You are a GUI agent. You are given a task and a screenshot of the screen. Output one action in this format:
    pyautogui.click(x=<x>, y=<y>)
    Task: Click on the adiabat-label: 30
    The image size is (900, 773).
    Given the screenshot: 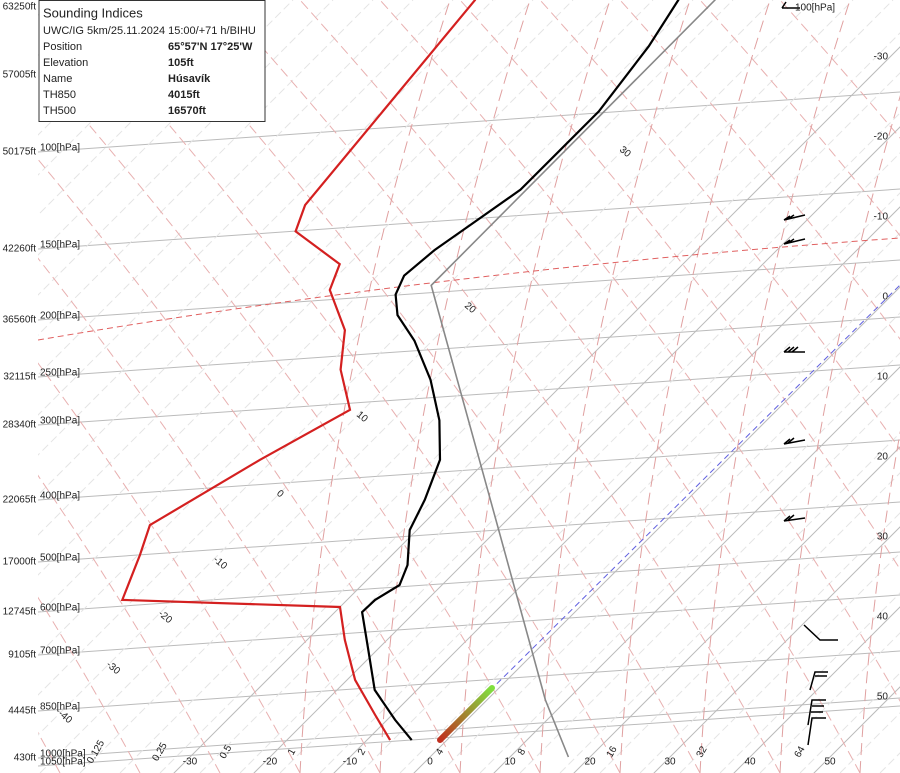 What is the action you would take?
    pyautogui.click(x=625, y=152)
    